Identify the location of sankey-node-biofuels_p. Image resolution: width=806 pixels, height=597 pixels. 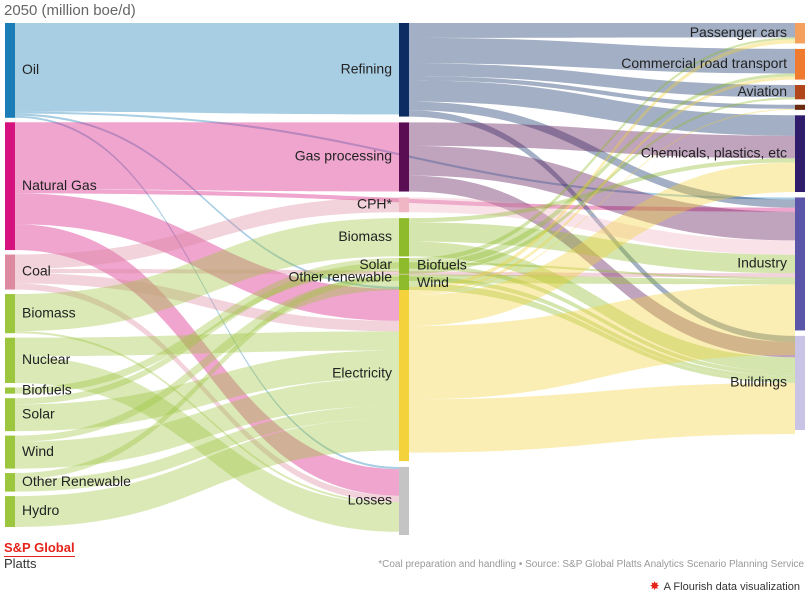
(10, 390).